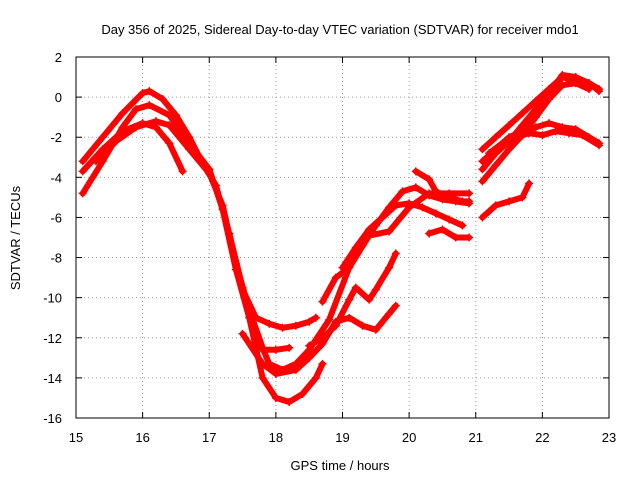 The height and width of the screenshot is (480, 640). Describe the element at coordinates (58, 57) in the screenshot. I see `y-tick-label: 2` at that location.